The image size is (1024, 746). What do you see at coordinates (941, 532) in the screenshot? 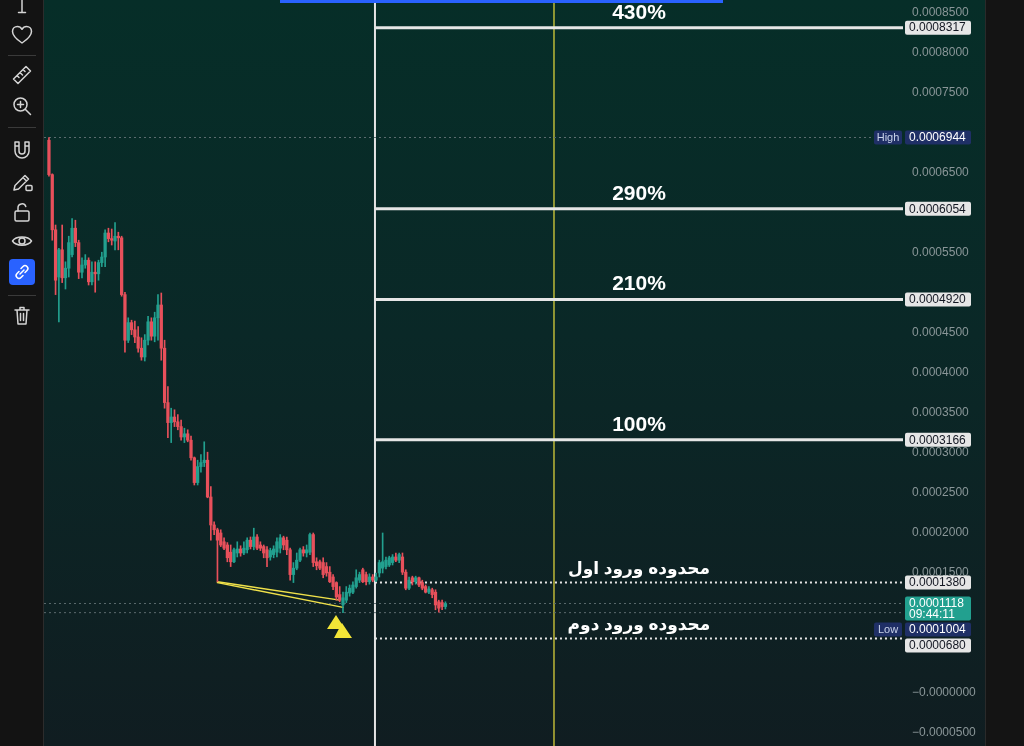
I see `y-tick-label: 0.0002000` at bounding box center [941, 532].